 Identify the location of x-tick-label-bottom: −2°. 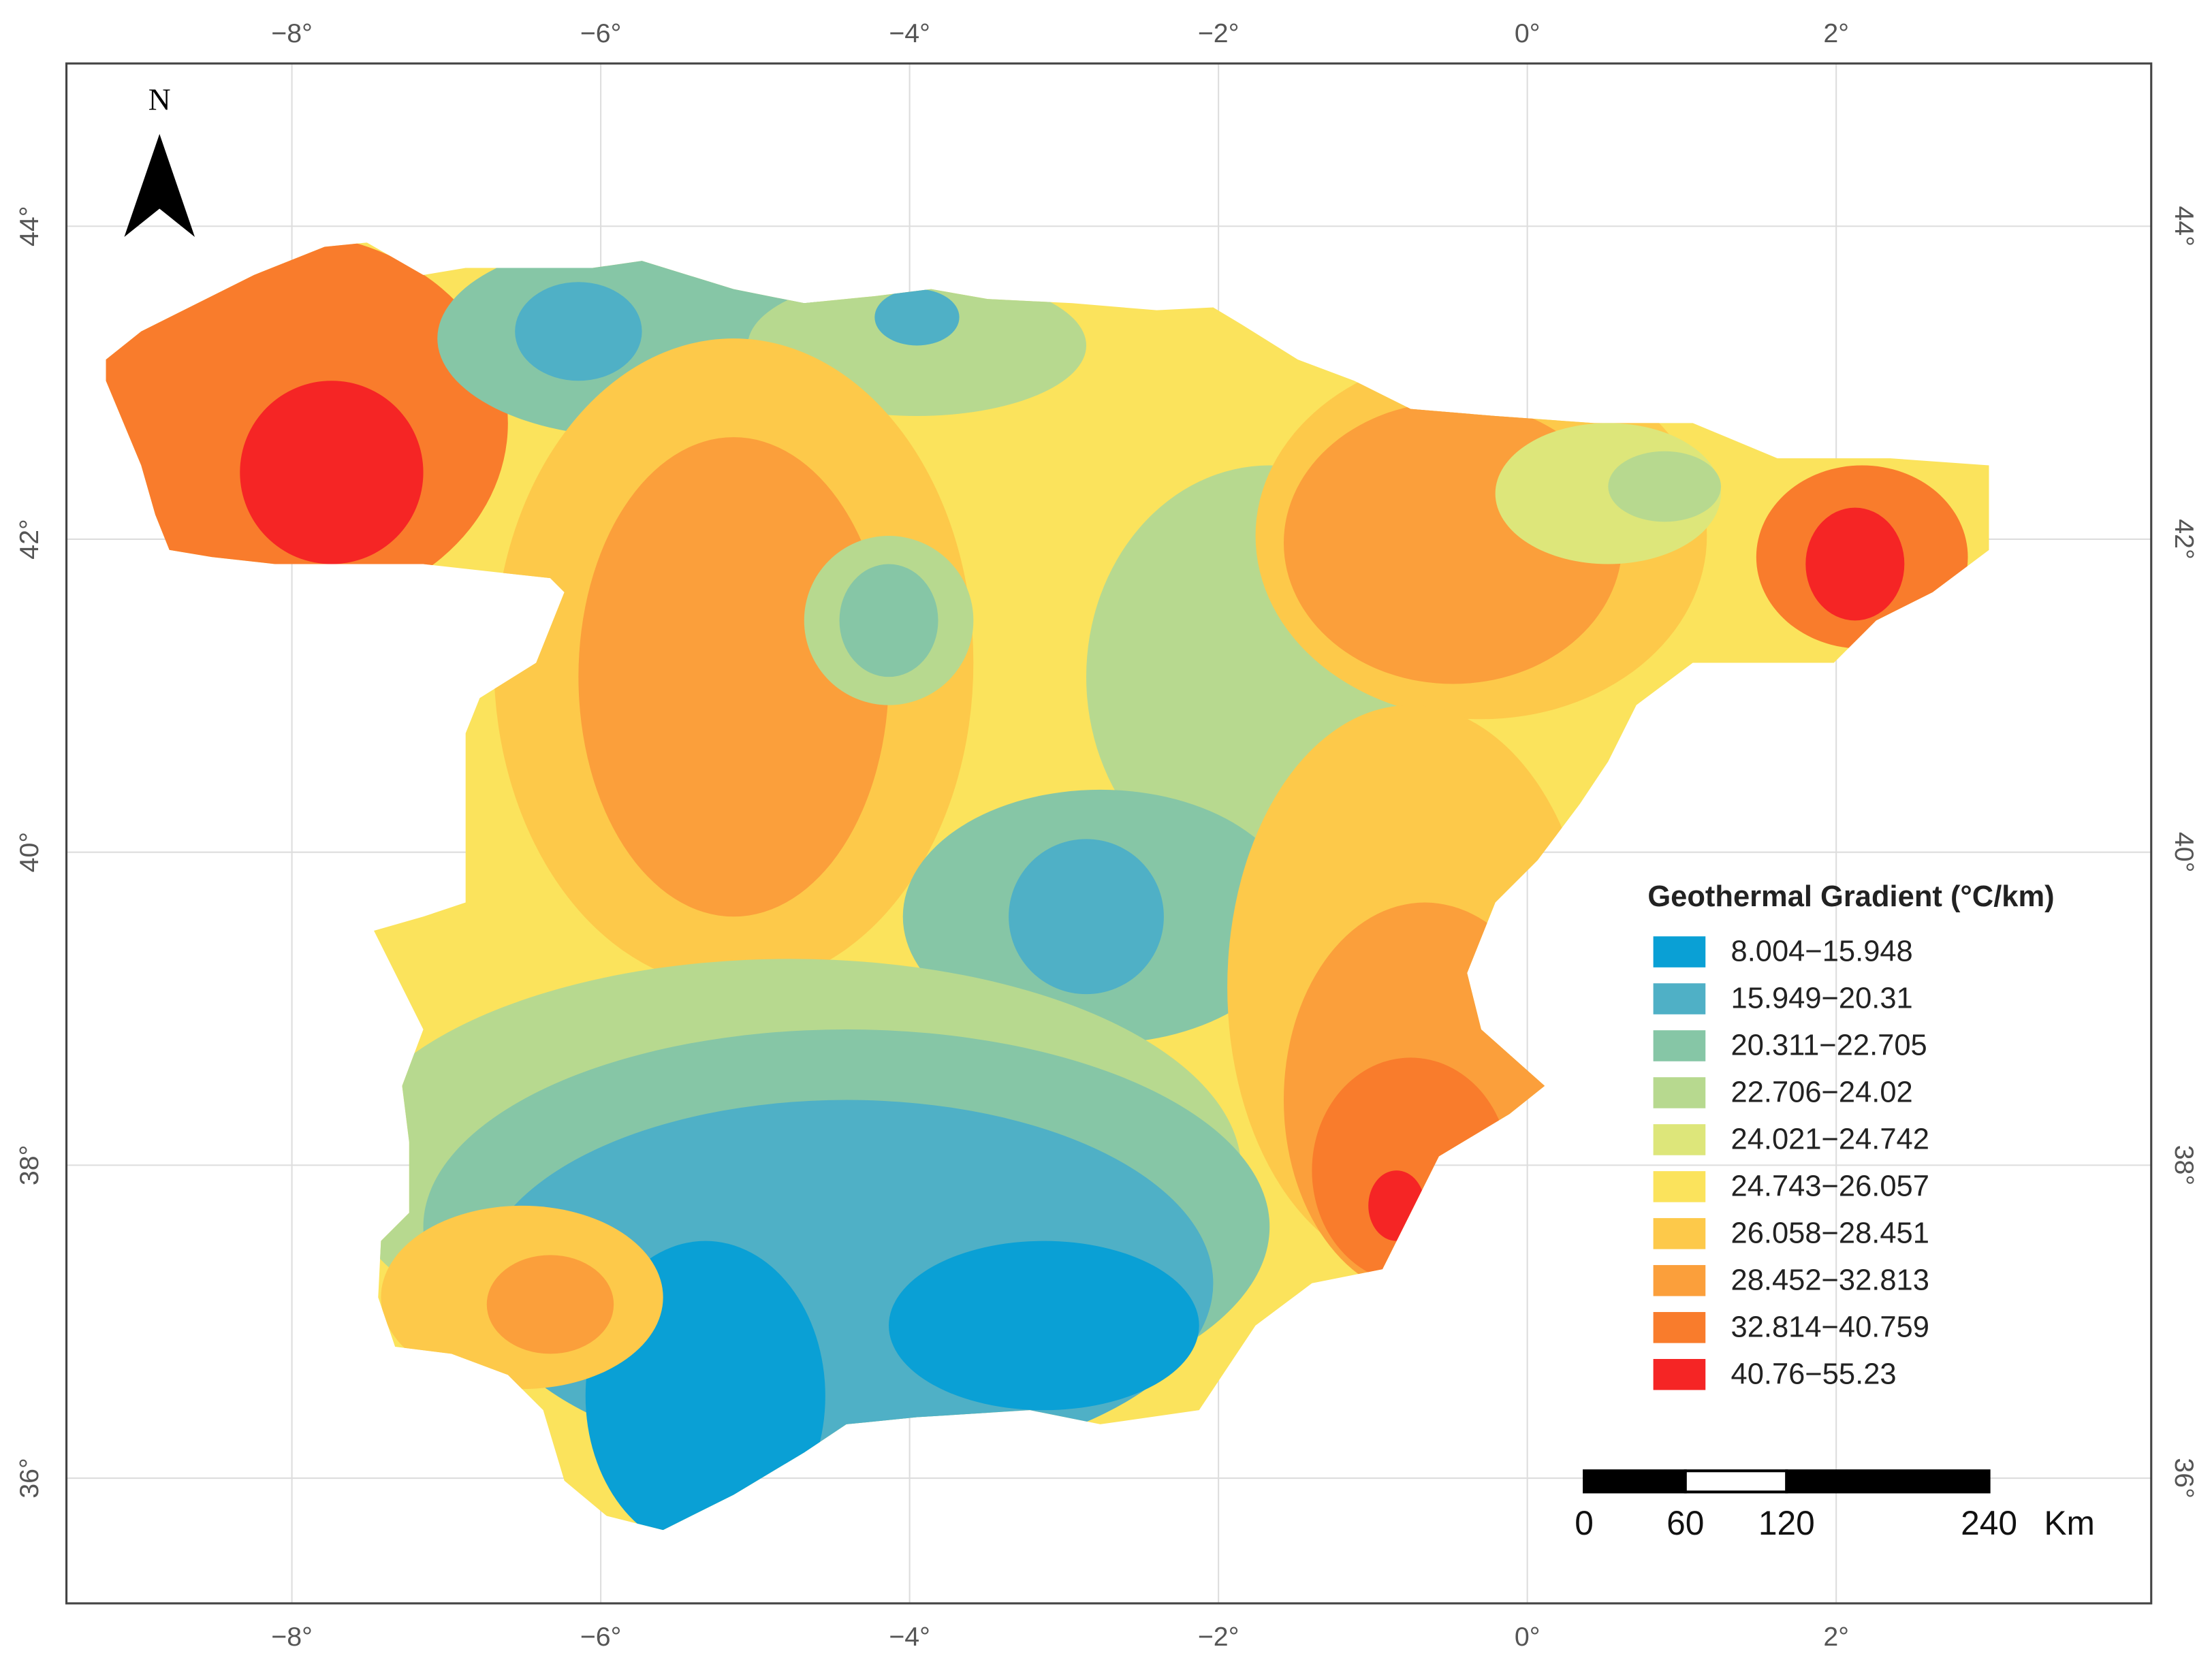
(1218, 1637).